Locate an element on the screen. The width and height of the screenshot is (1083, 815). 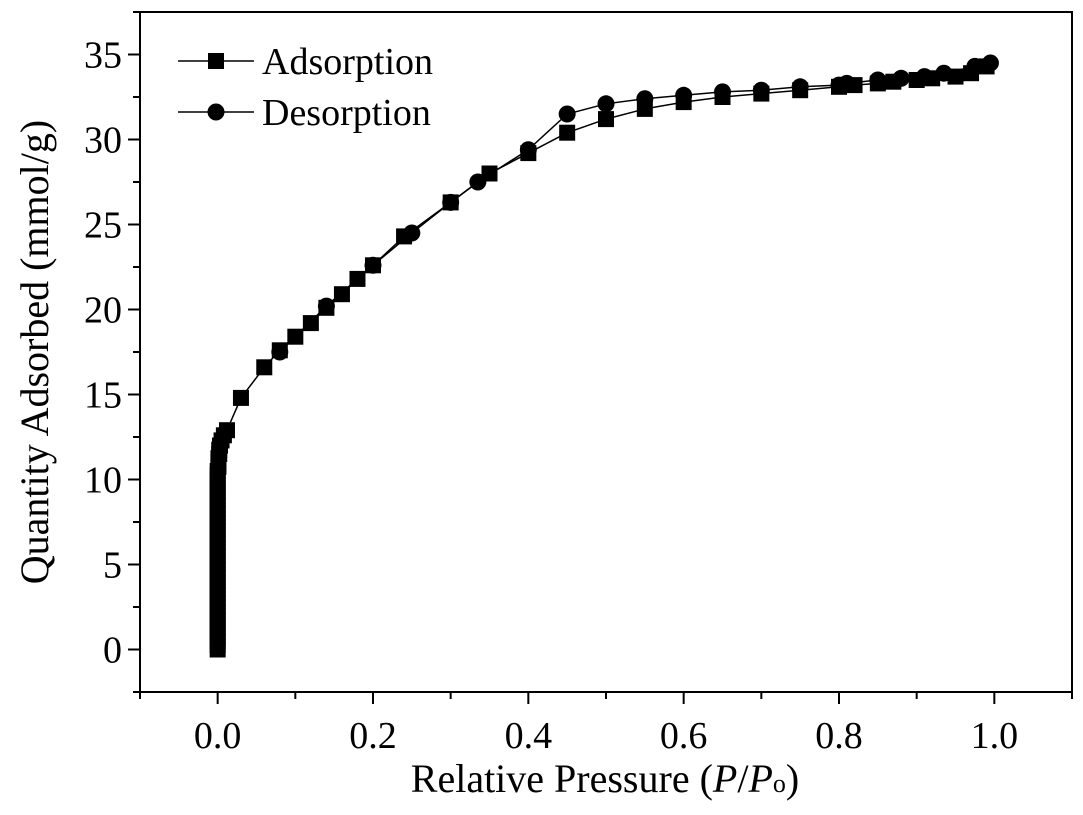
legend: Adsorption Desorption is located at coordinates (305, 87).